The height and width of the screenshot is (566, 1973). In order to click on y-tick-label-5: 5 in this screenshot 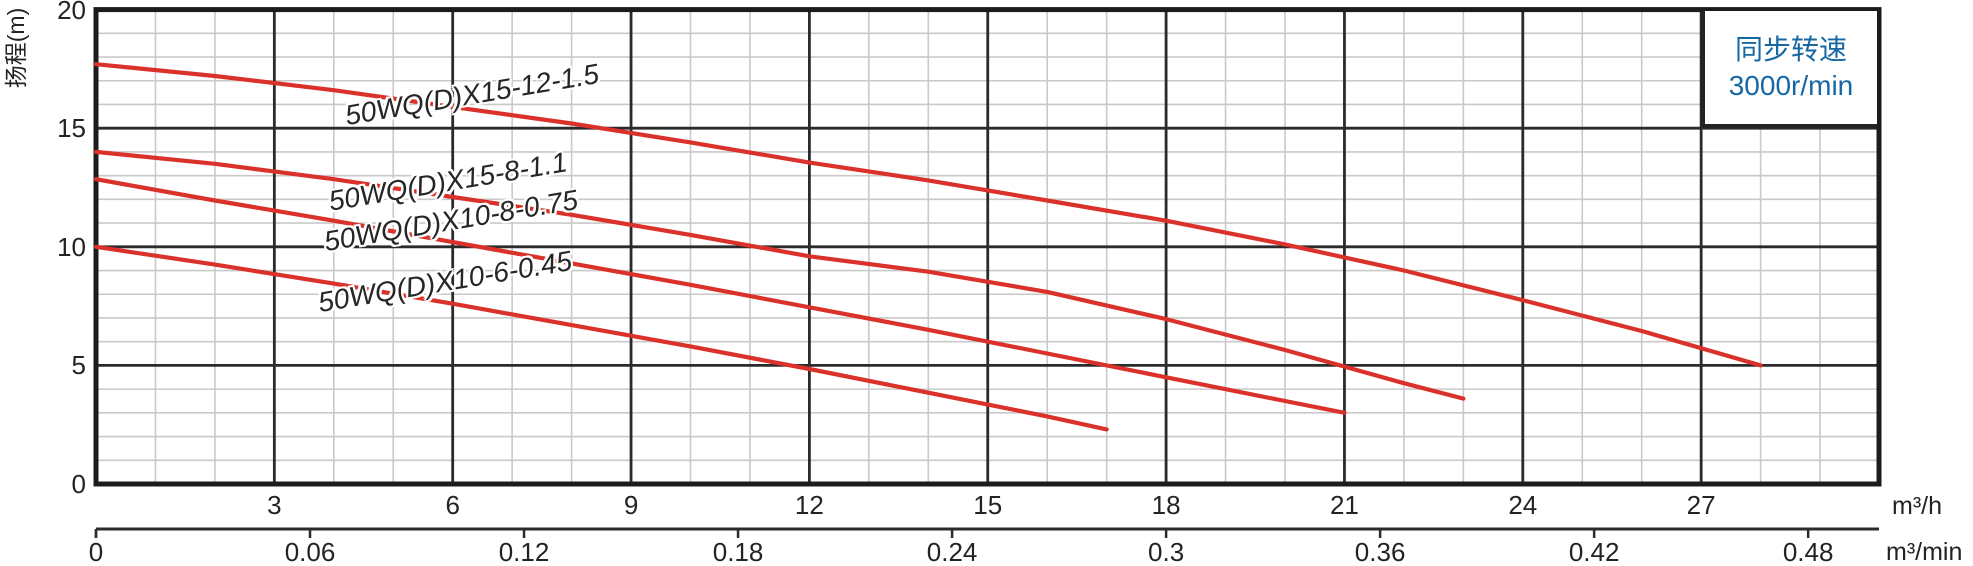, I will do `click(78, 365)`.